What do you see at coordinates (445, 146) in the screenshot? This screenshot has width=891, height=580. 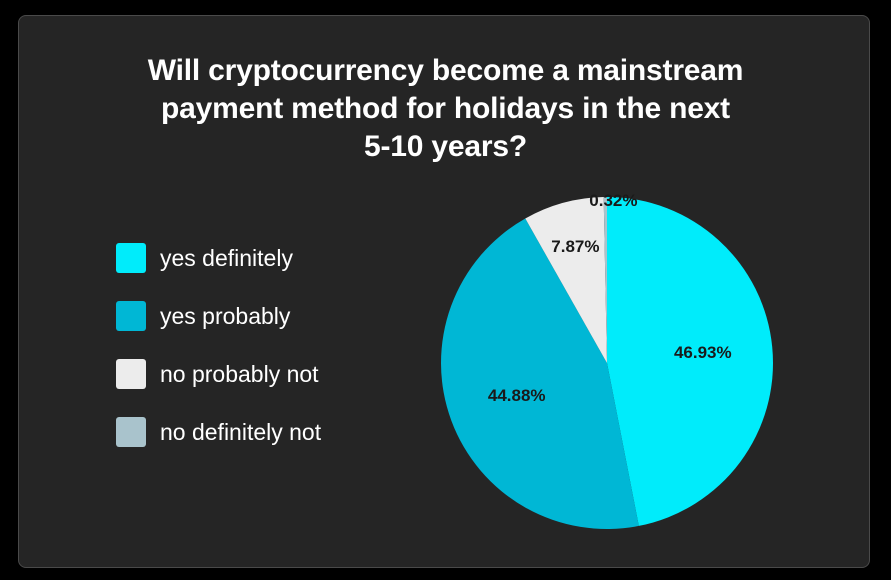 I see `chart-title-line-3: 5-10 years?` at bounding box center [445, 146].